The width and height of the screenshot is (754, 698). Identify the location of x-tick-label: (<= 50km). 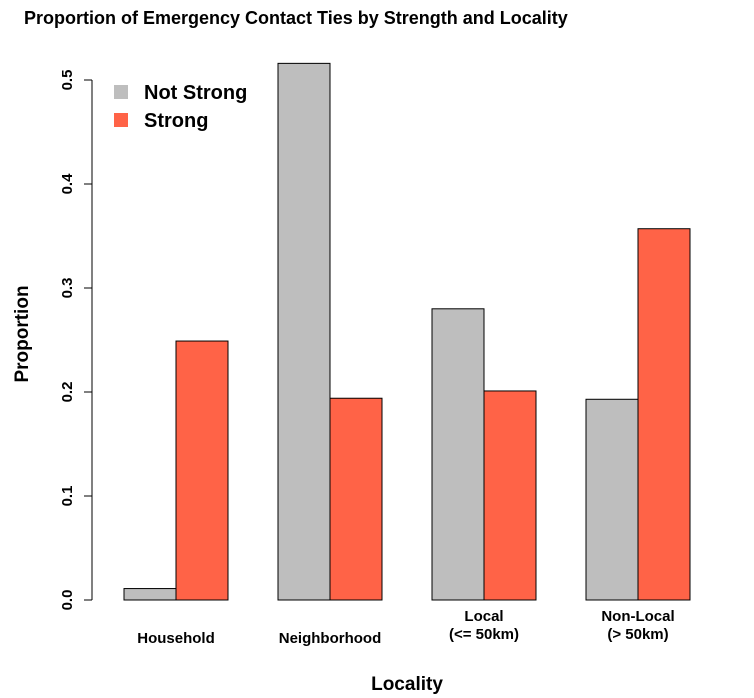
(484, 634).